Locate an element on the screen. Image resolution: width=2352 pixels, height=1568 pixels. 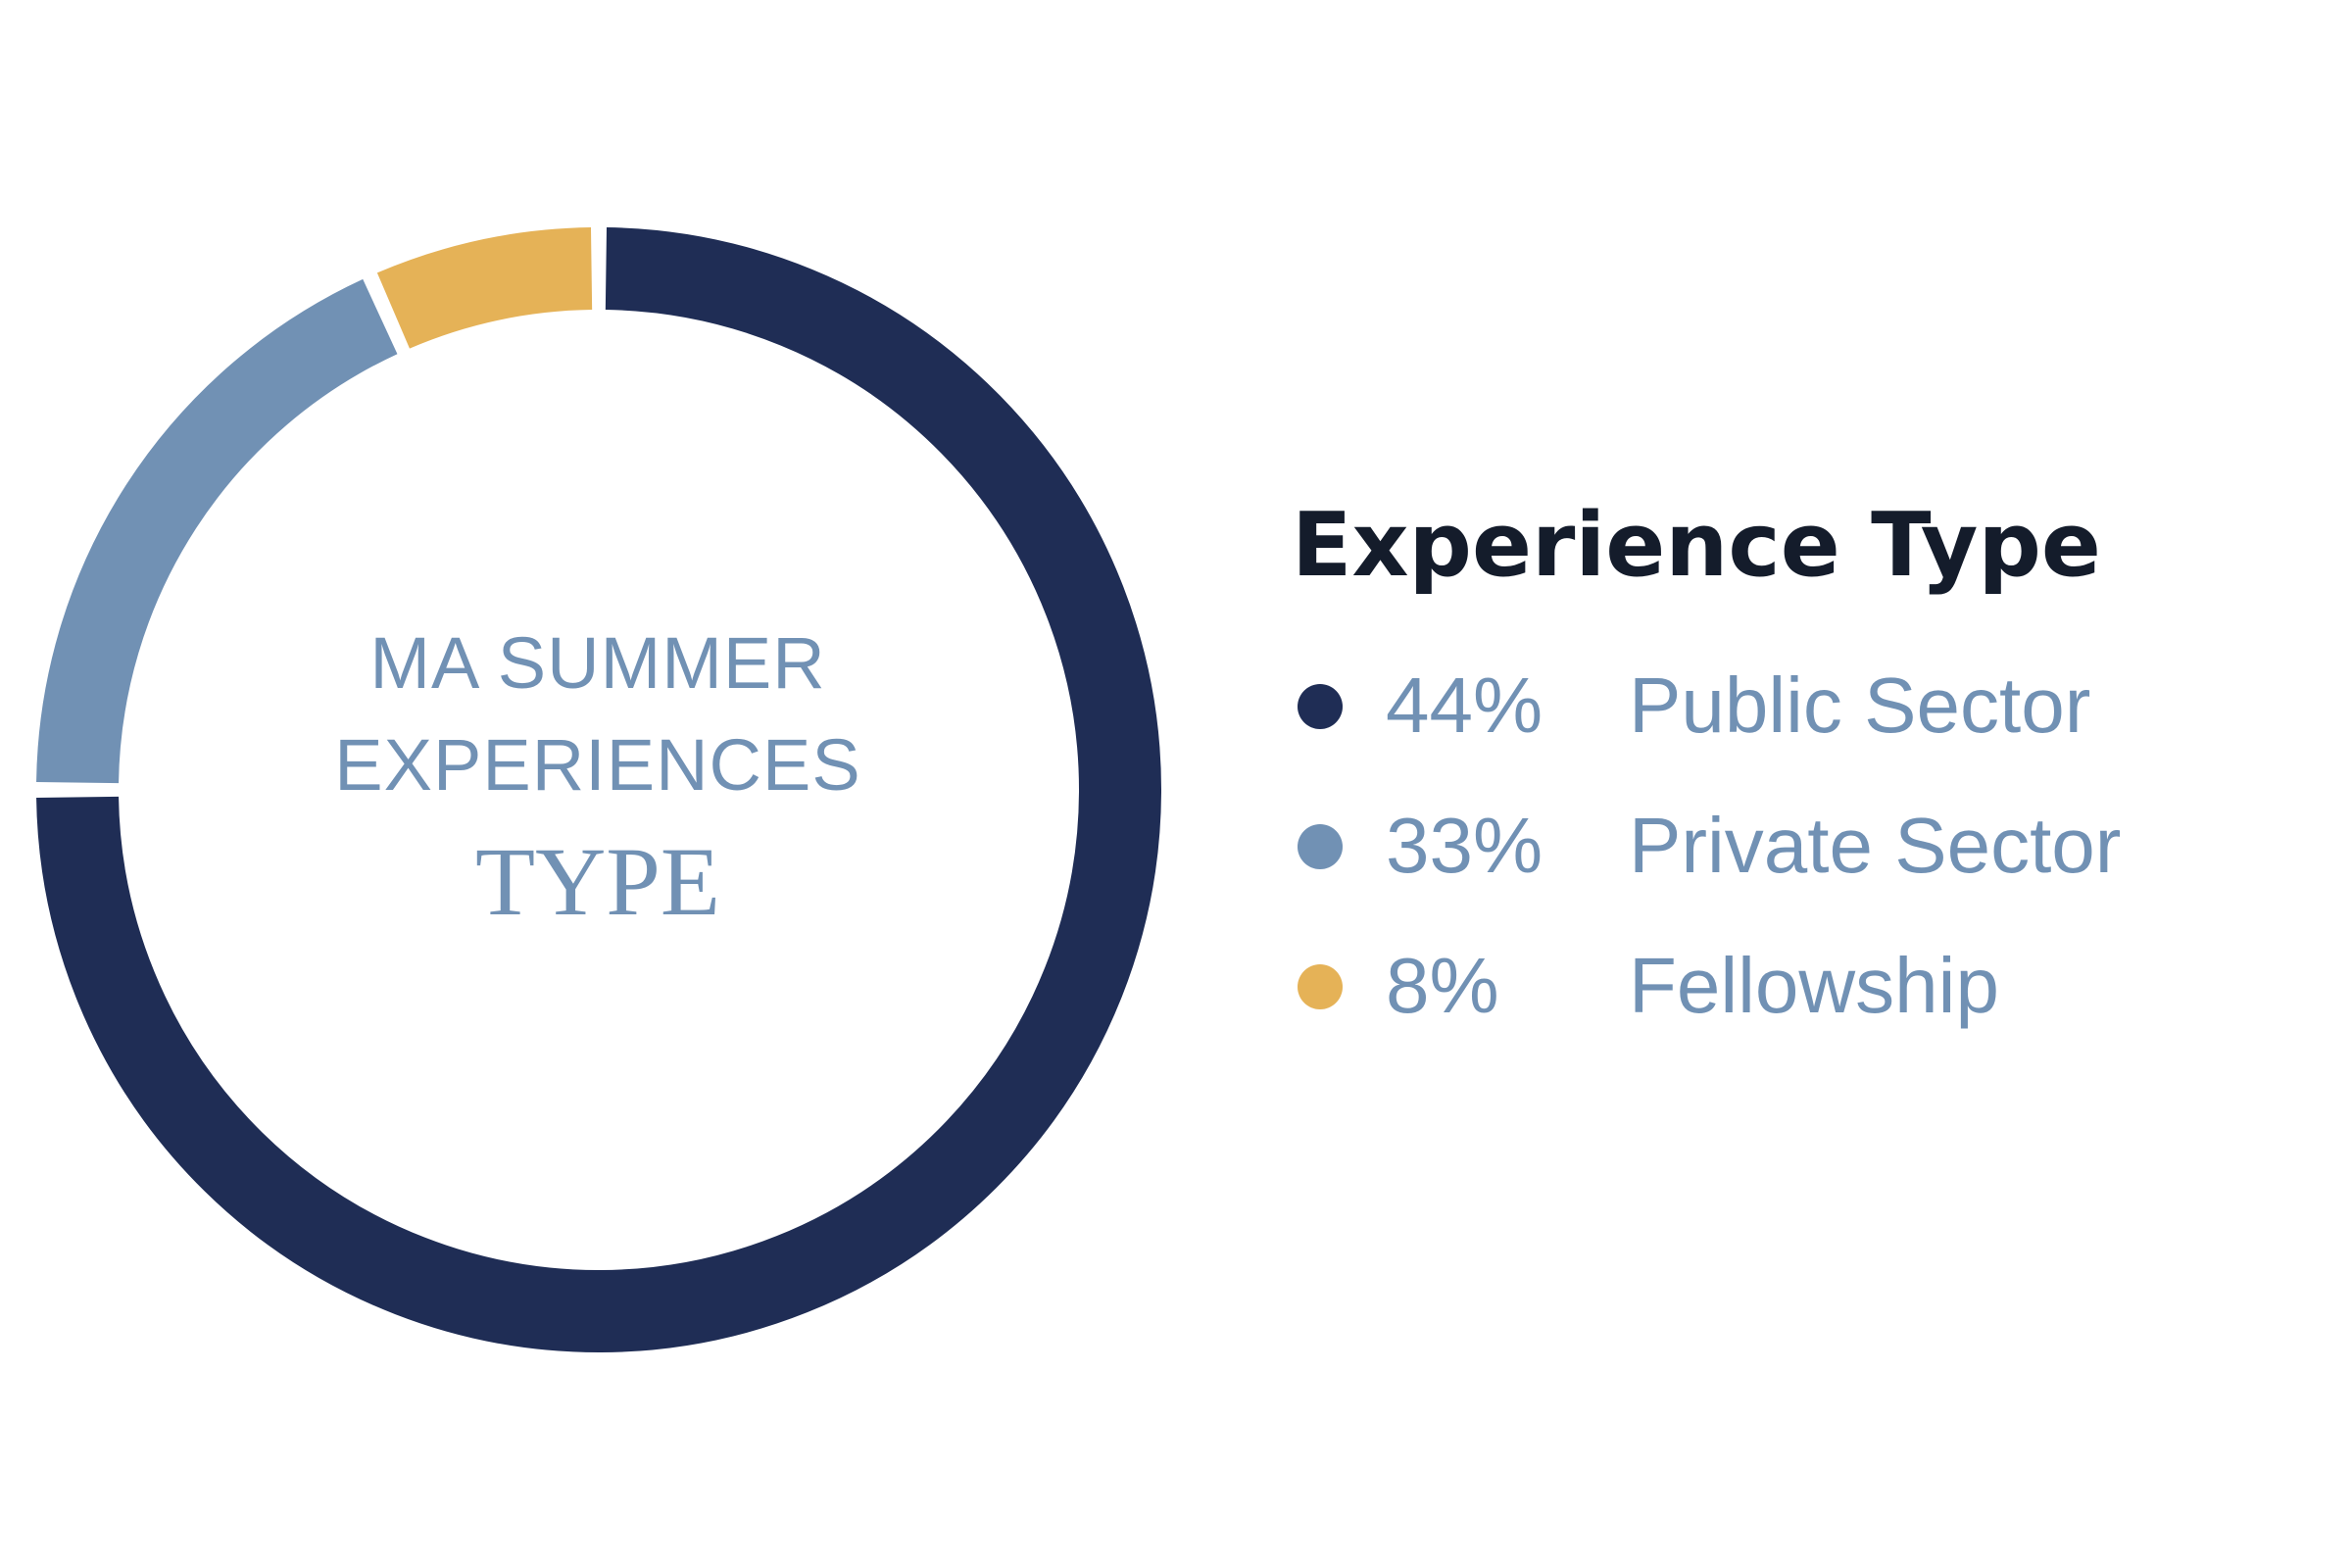
center-label-line-3: TYPE is located at coordinates (598, 881).